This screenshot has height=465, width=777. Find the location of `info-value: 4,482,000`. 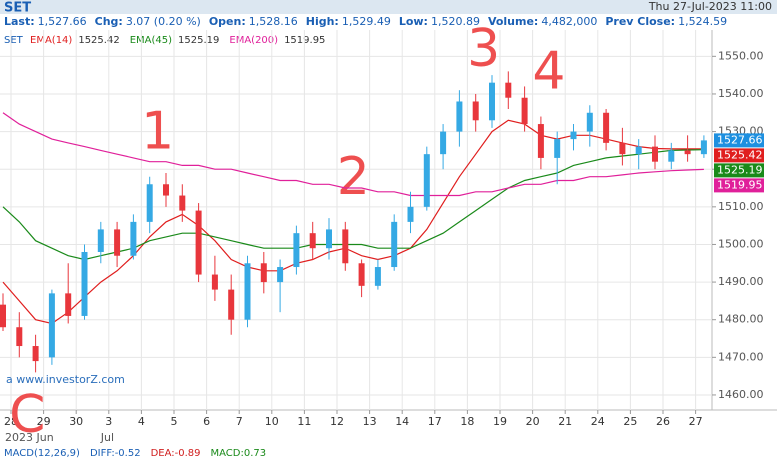

info-value: 4,482,000 is located at coordinates (569, 21).